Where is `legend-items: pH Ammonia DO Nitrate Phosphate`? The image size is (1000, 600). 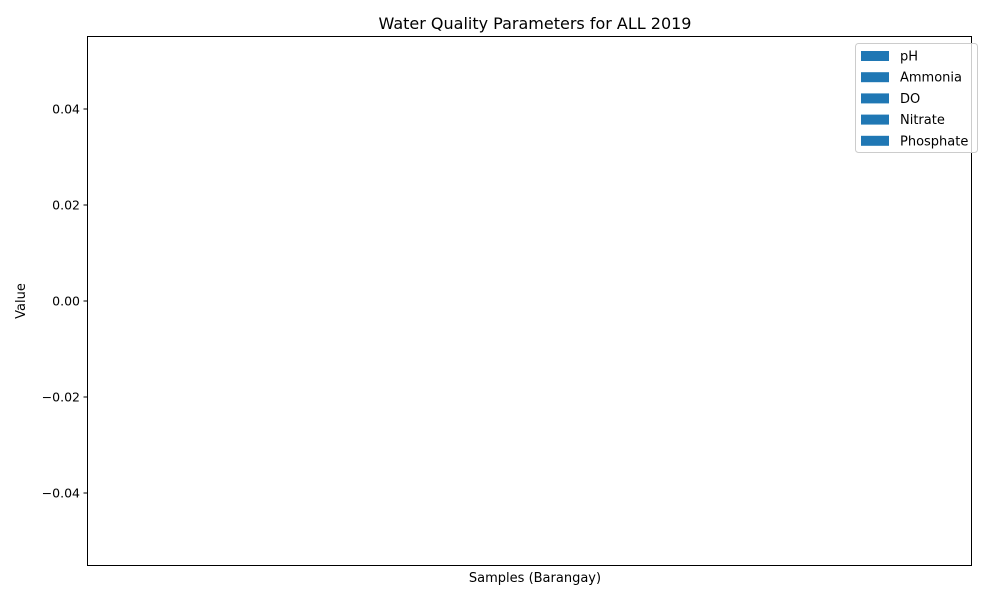
legend-items: pH Ammonia DO Nitrate Phosphate is located at coordinates (914, 99).